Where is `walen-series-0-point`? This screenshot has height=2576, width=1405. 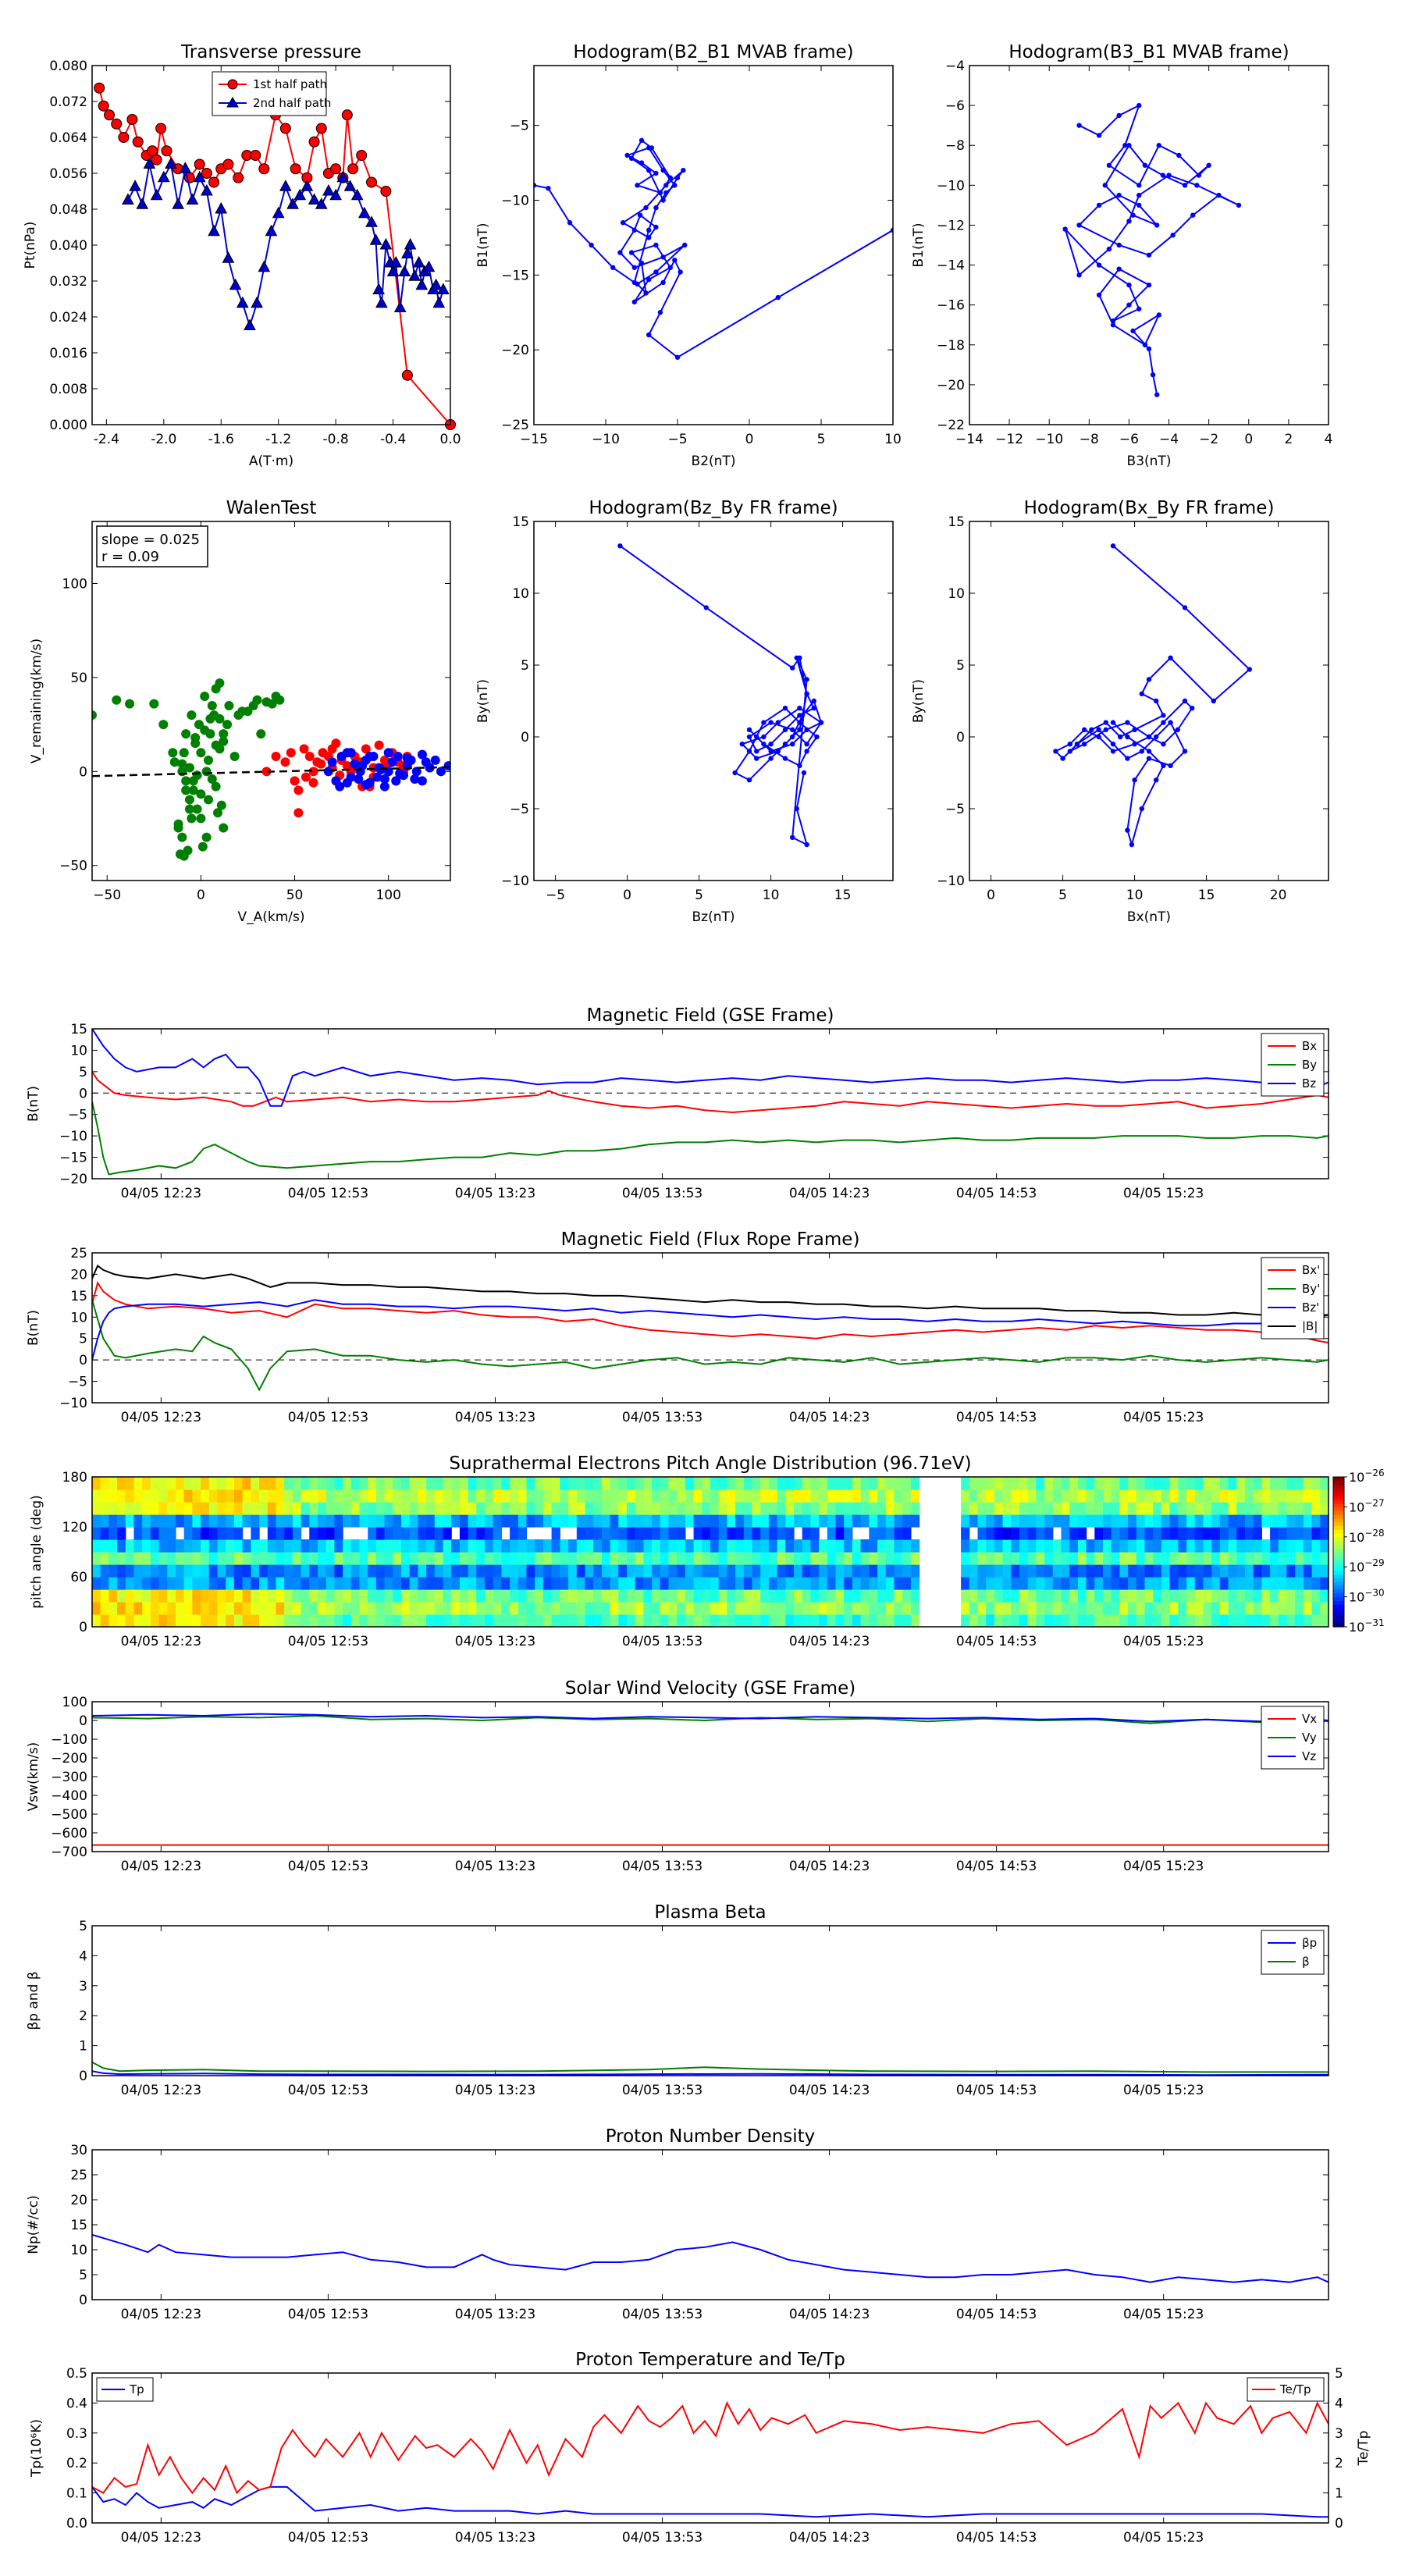 walen-series-0-point is located at coordinates (208, 800).